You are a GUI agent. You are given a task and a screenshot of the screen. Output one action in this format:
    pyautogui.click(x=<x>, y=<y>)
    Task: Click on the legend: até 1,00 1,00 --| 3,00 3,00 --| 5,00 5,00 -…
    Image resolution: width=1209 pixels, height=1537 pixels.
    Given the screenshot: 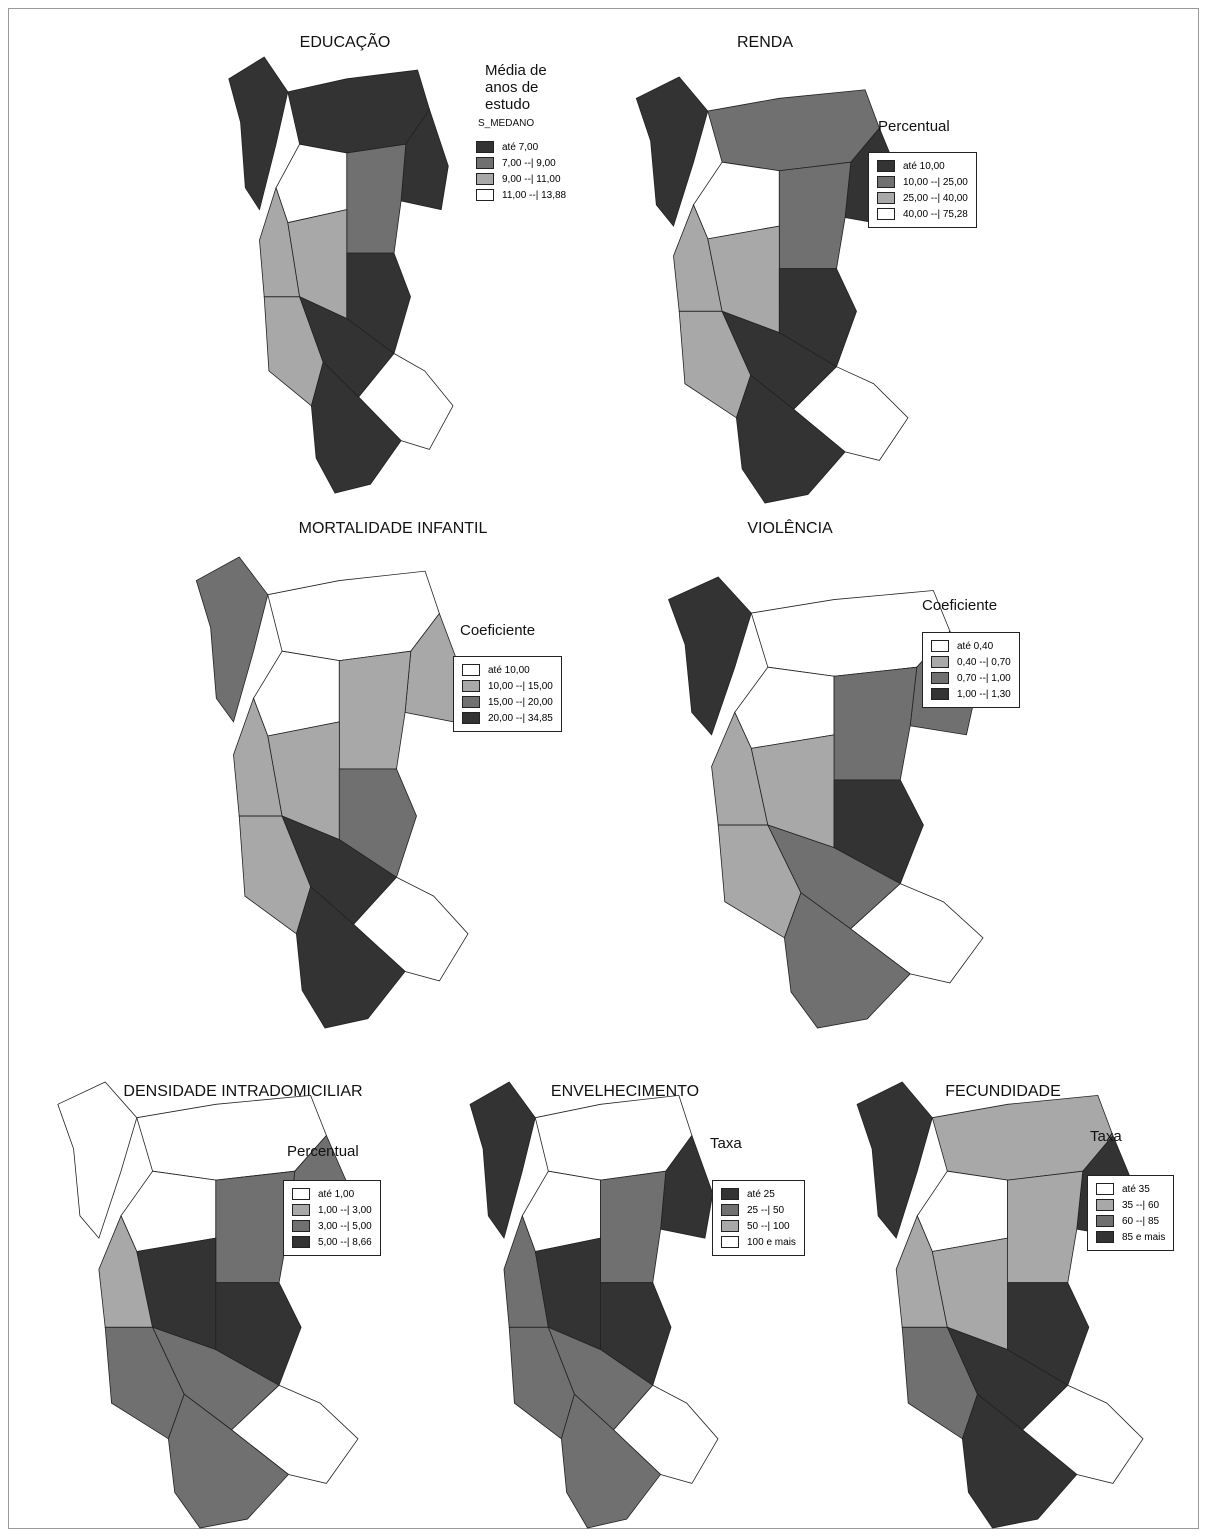 What is the action you would take?
    pyautogui.click(x=332, y=1218)
    